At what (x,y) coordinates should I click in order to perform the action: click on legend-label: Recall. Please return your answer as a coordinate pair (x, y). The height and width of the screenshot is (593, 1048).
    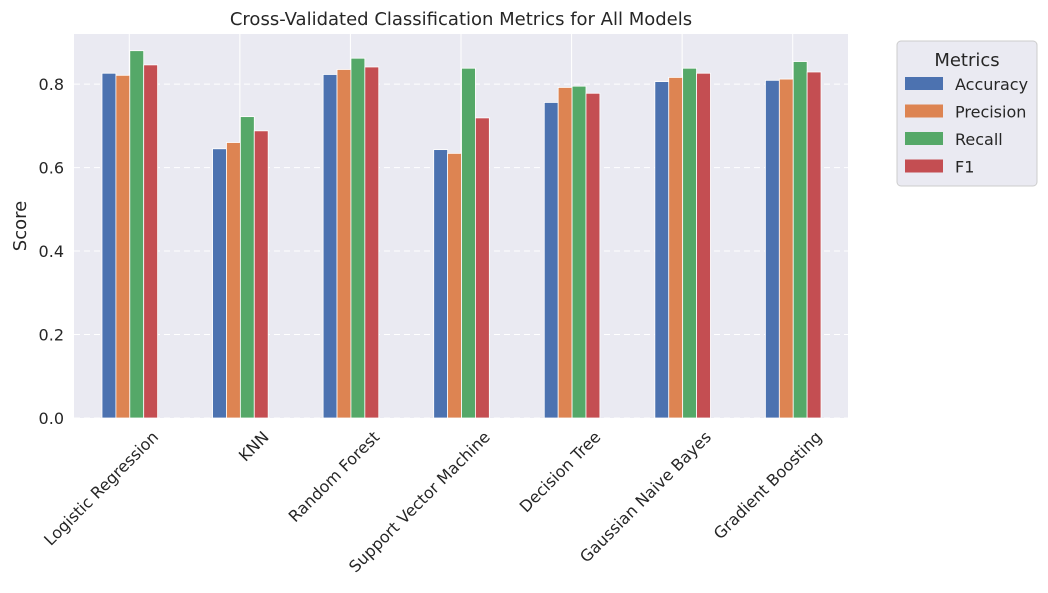
    Looking at the image, I should click on (979, 139).